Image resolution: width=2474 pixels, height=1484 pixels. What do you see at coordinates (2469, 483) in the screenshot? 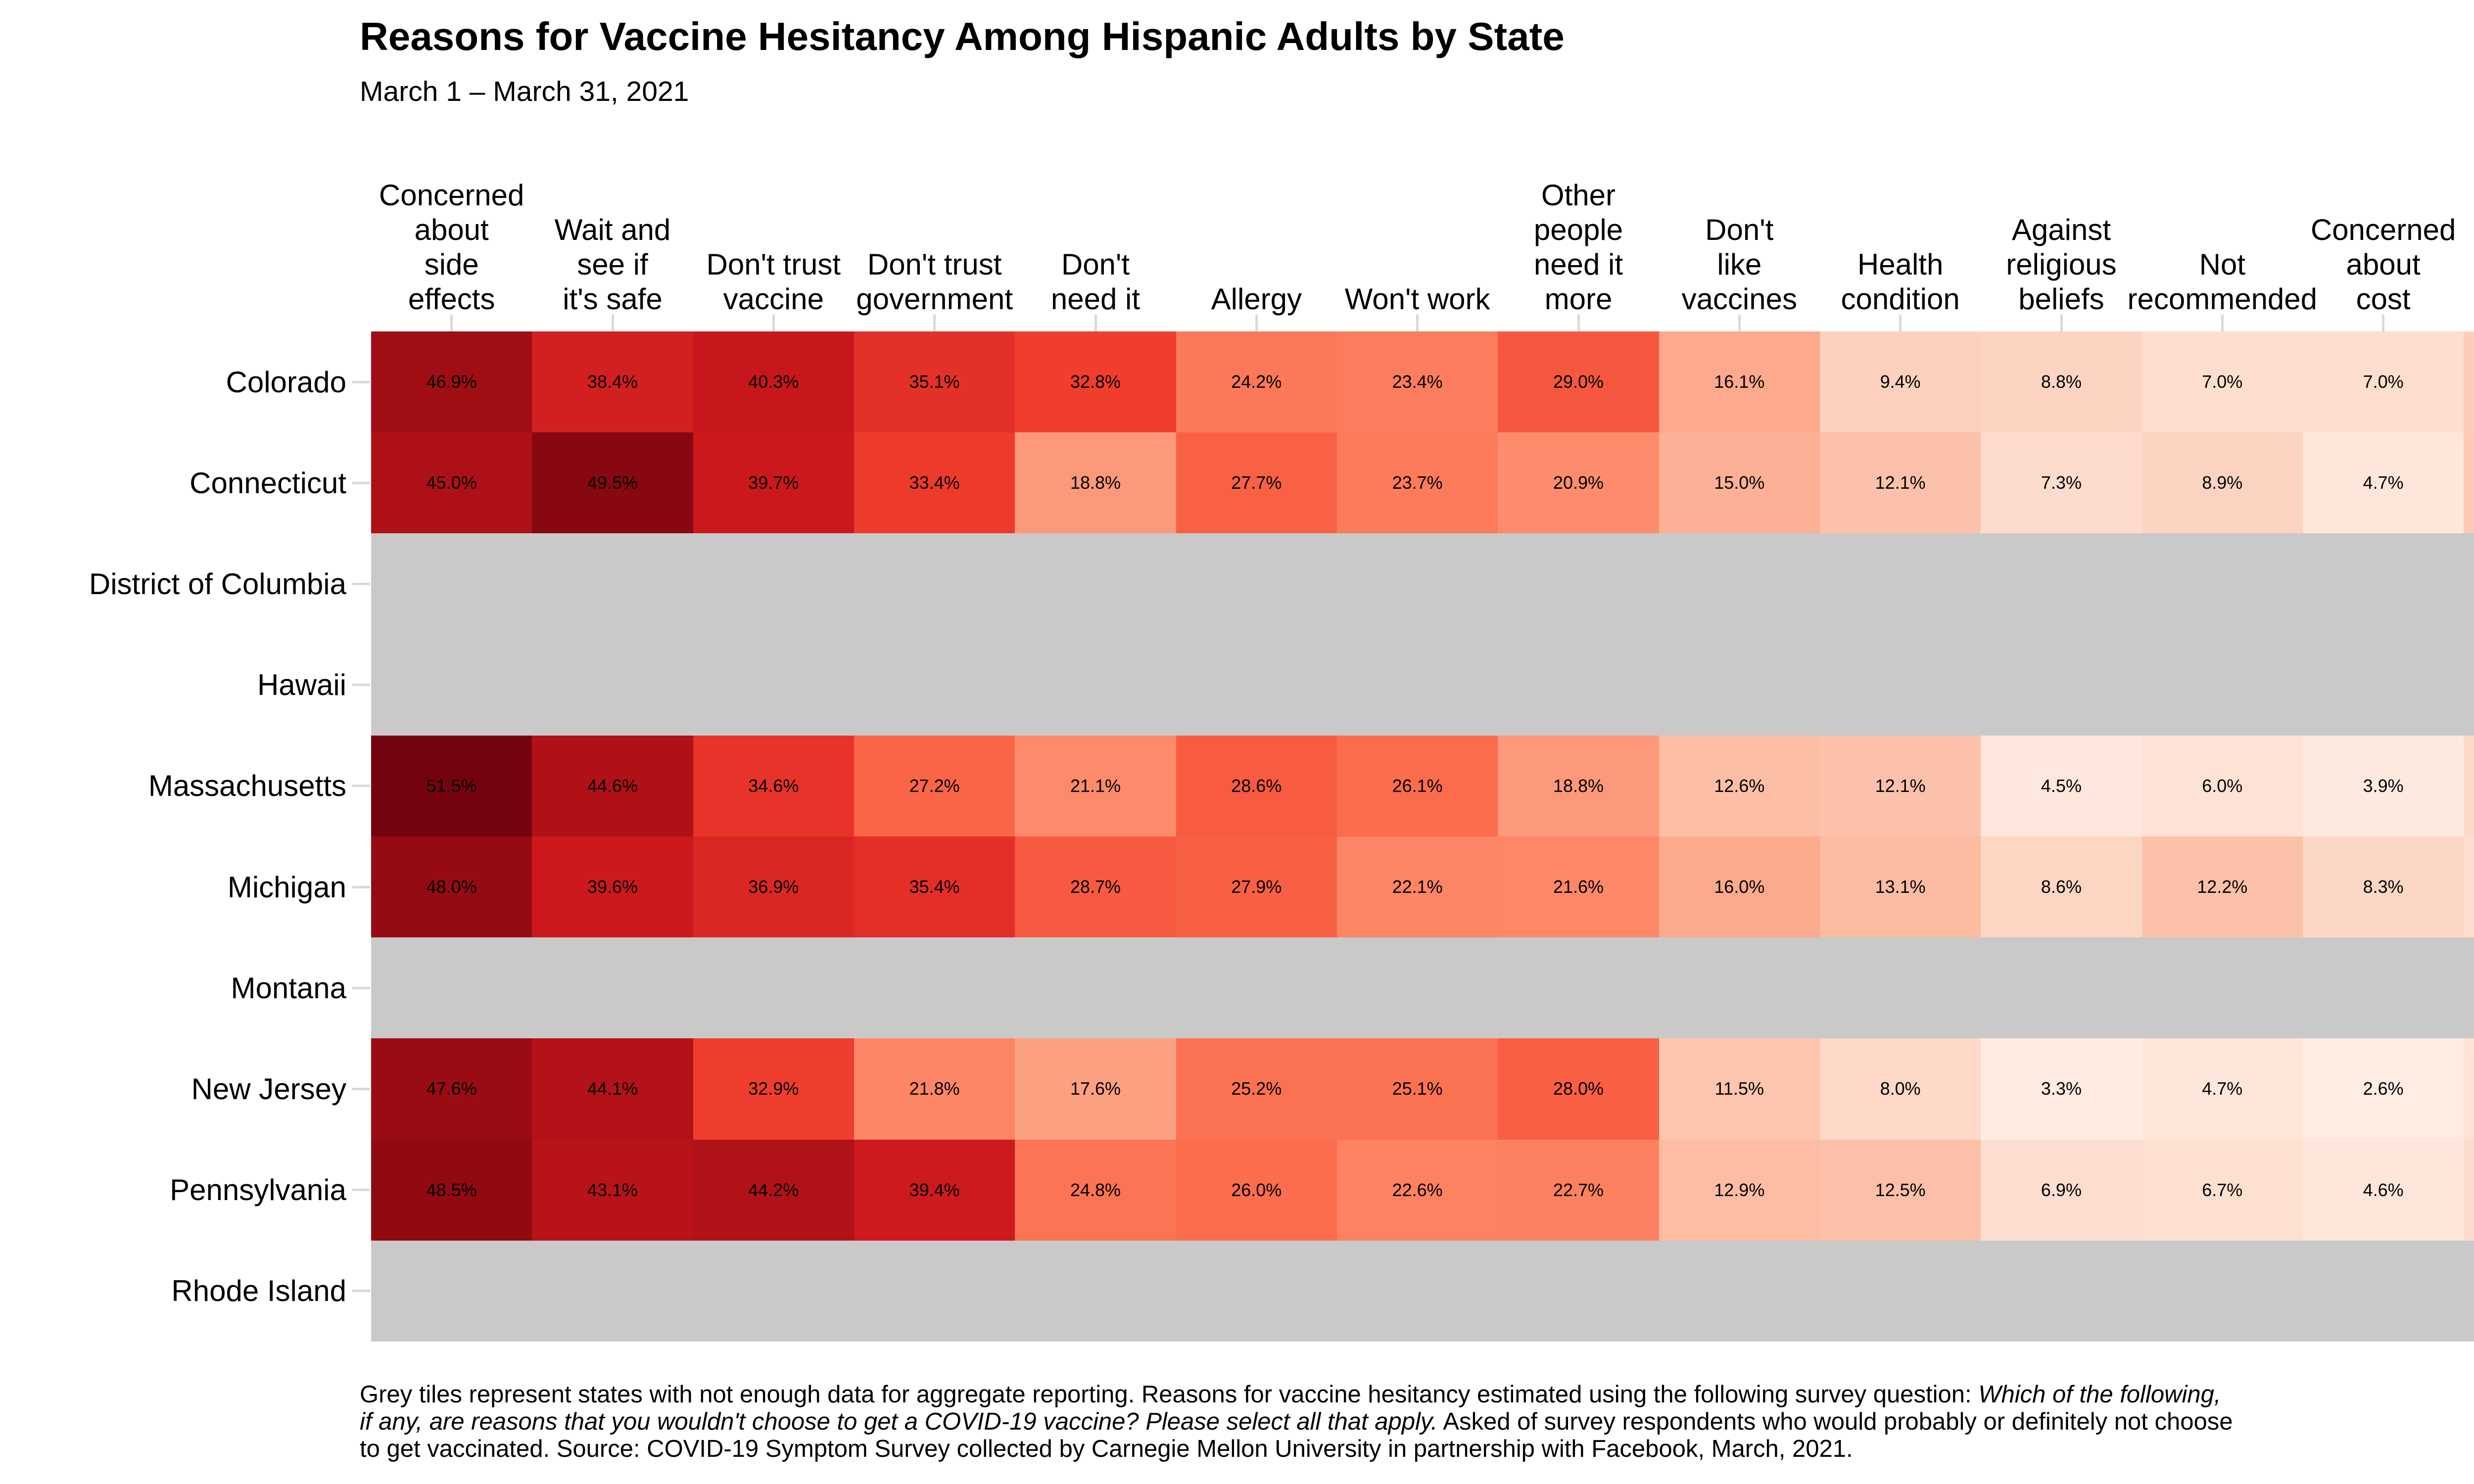
I see `heatmap-cell: 10.5%` at bounding box center [2469, 483].